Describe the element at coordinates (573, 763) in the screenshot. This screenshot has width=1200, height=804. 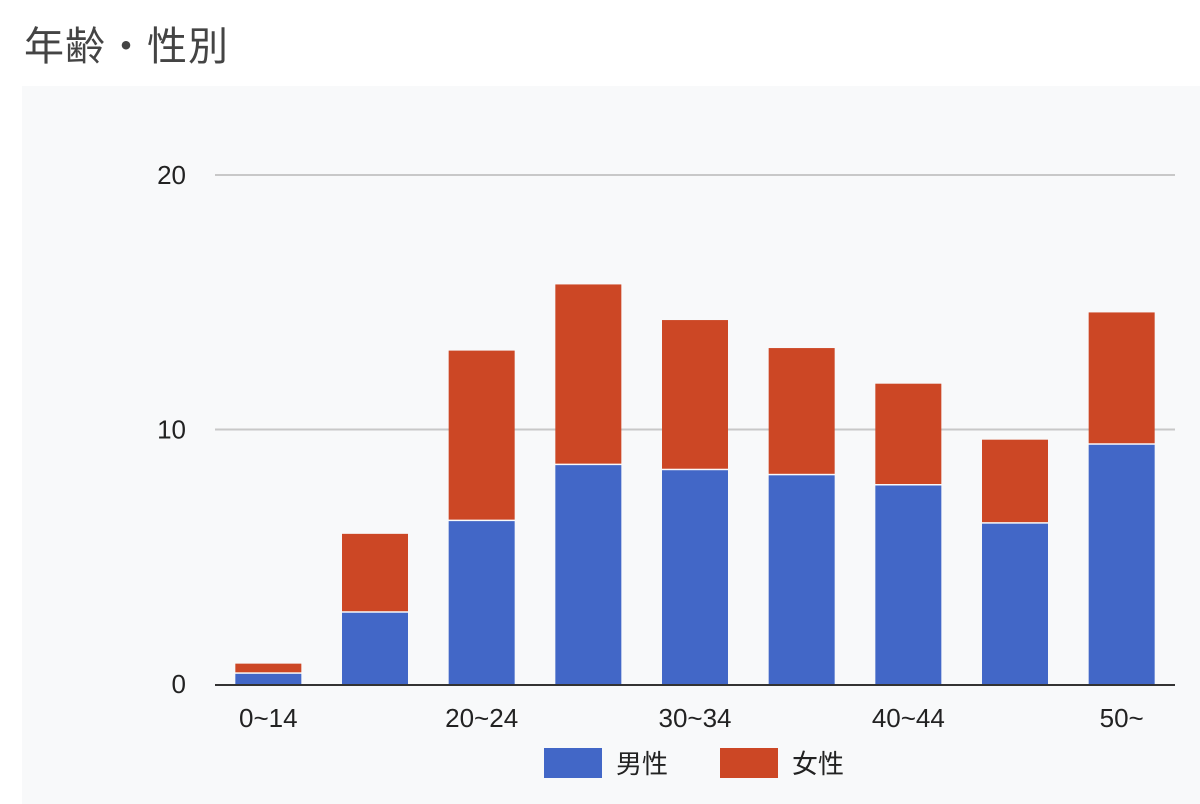
I see `legend-swatch-male` at that location.